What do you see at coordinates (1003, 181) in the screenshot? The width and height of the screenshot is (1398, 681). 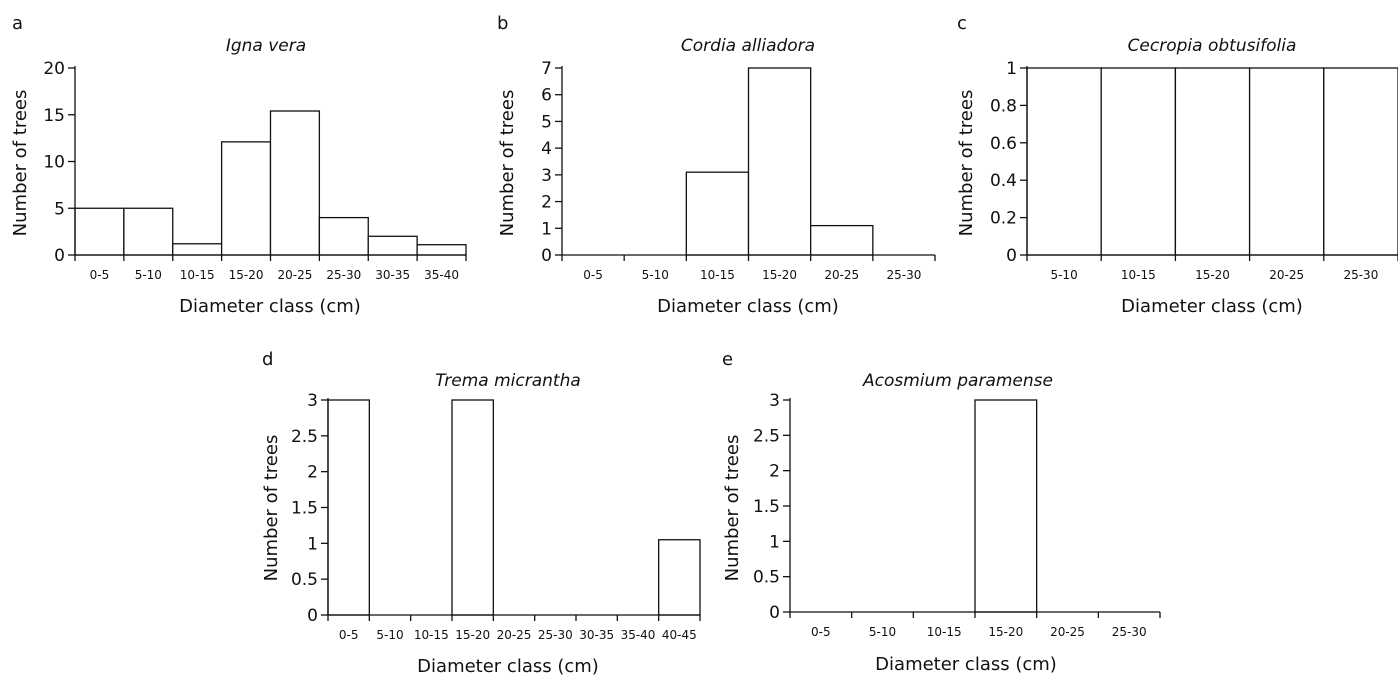 I see `y-tick-label: 0.4` at bounding box center [1003, 181].